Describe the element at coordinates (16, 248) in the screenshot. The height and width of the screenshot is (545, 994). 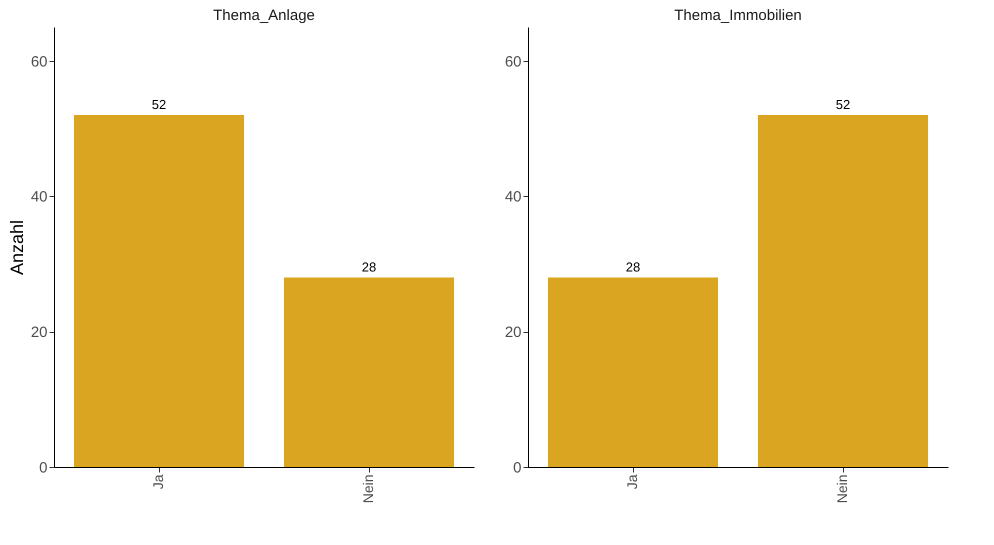
I see `y-axis-title: Anzahl` at that location.